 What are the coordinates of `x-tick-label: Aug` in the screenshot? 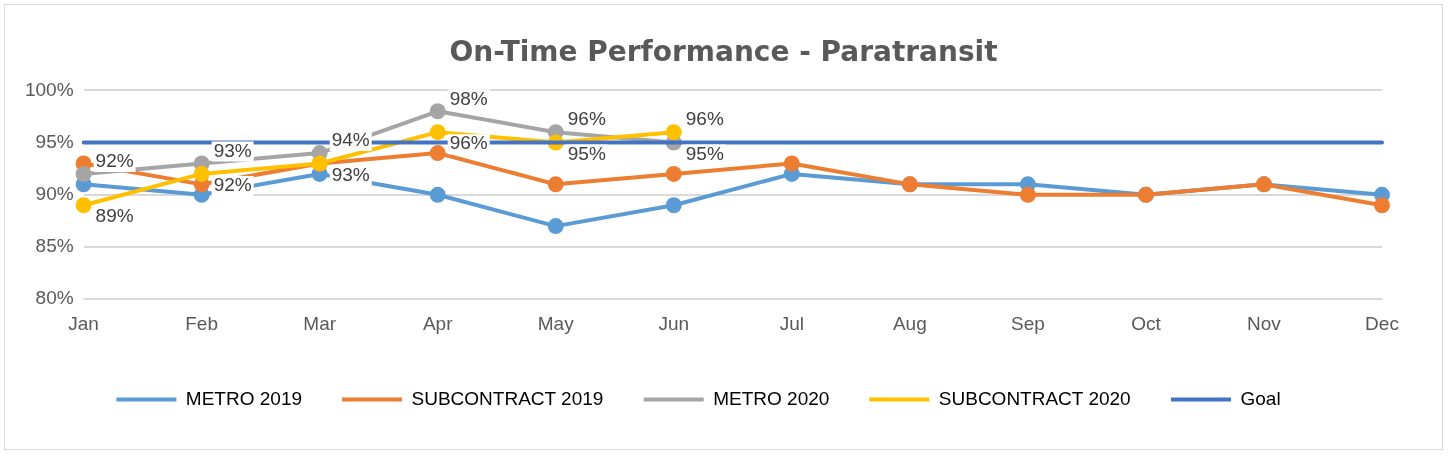 It's located at (909, 323).